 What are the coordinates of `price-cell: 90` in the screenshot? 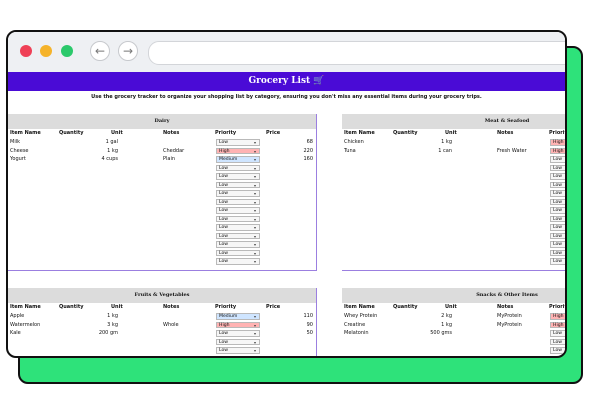 It's located at (309, 324).